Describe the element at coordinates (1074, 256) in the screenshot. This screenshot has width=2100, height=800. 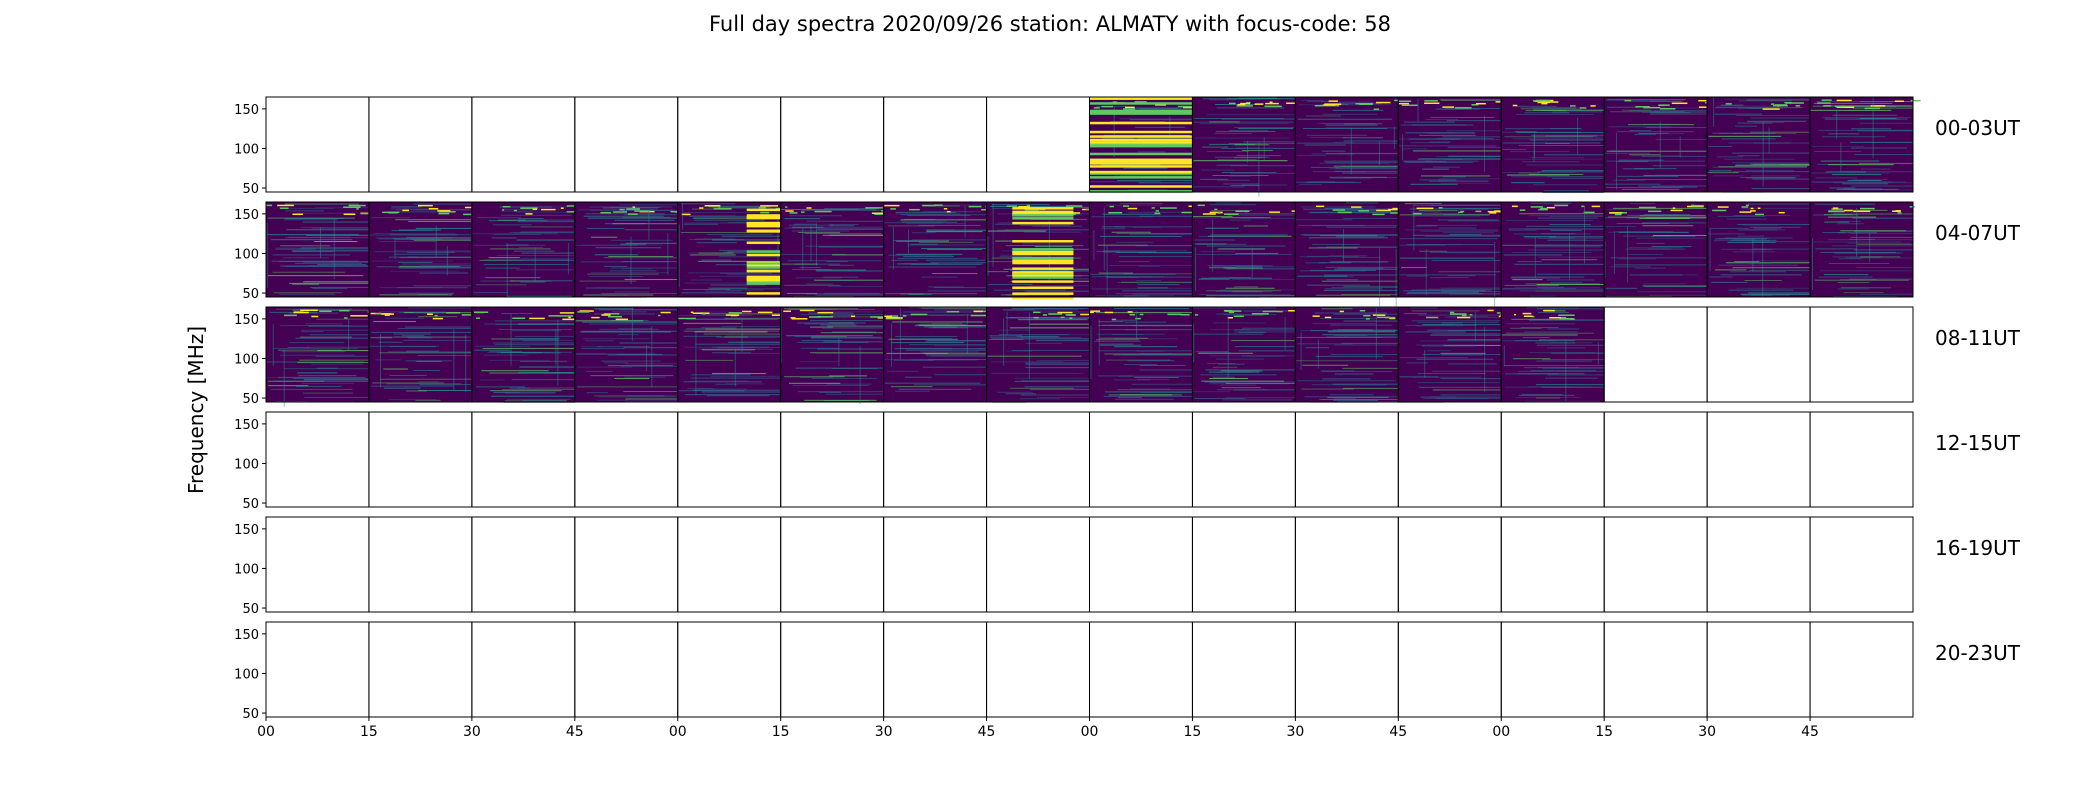
I see `spectra-row-04-07UT: 50 100 150` at that location.